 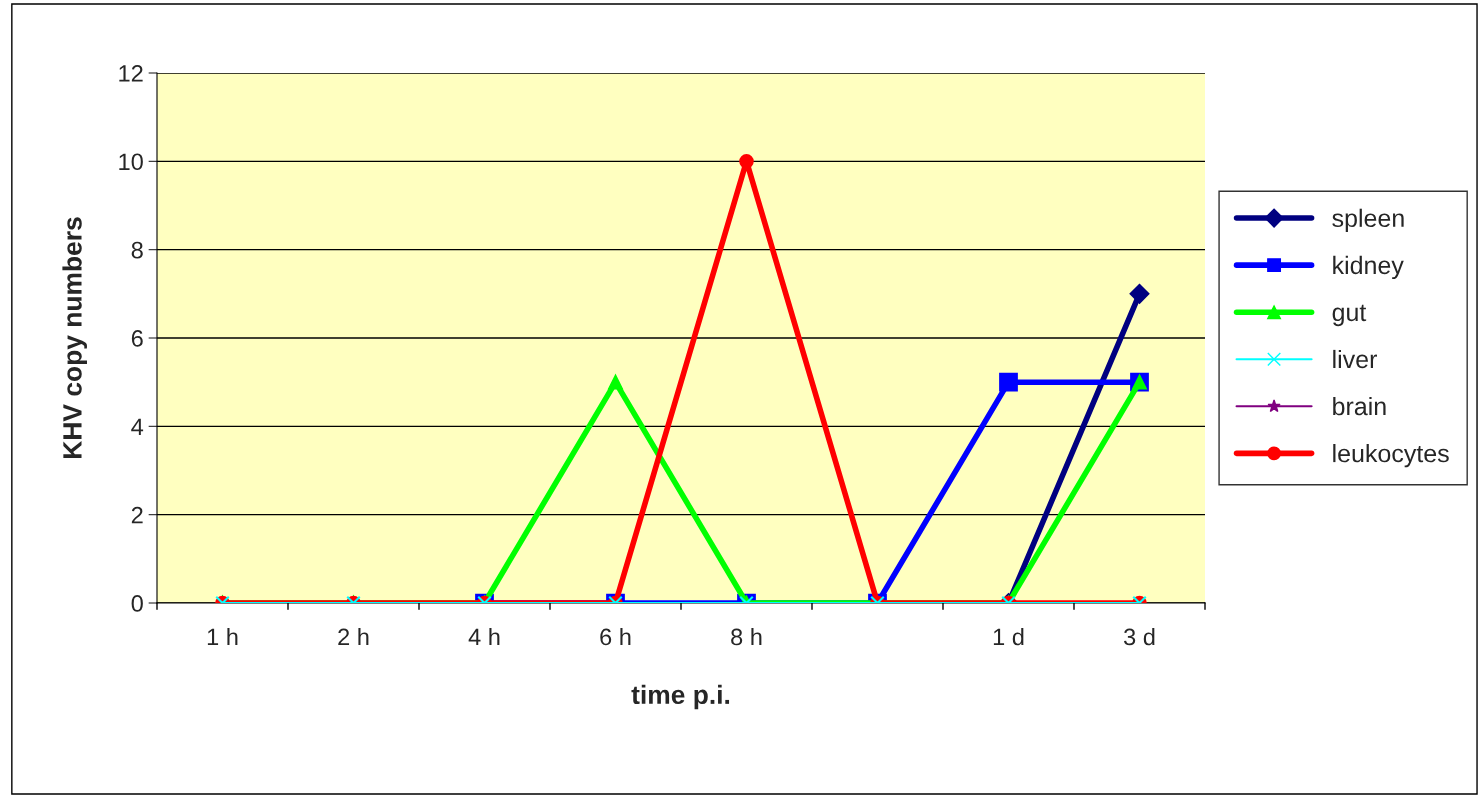 I want to click on y-tick-label: 12, so click(x=131, y=73).